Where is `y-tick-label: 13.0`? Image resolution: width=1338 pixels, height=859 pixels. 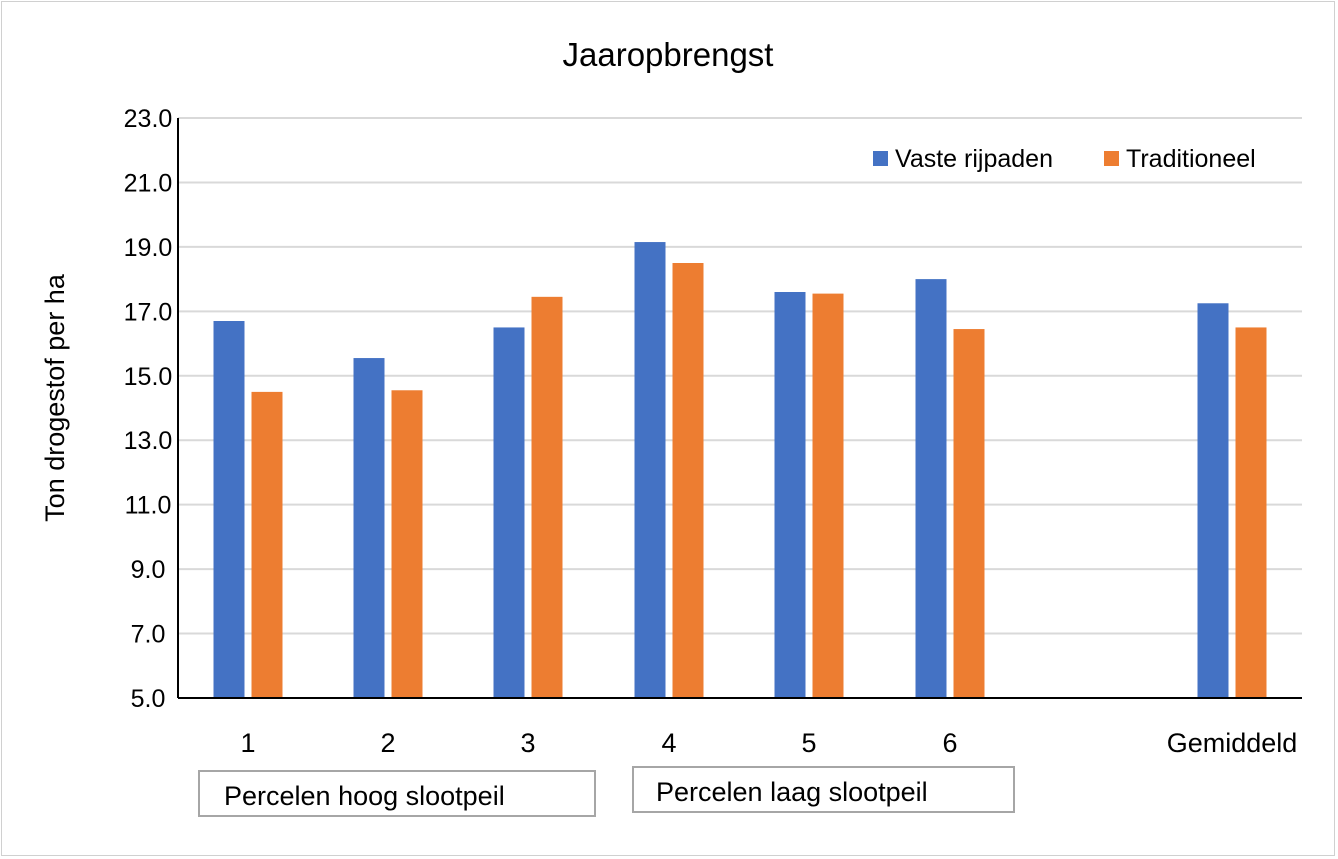 y-tick-label: 13.0 is located at coordinates (148, 441).